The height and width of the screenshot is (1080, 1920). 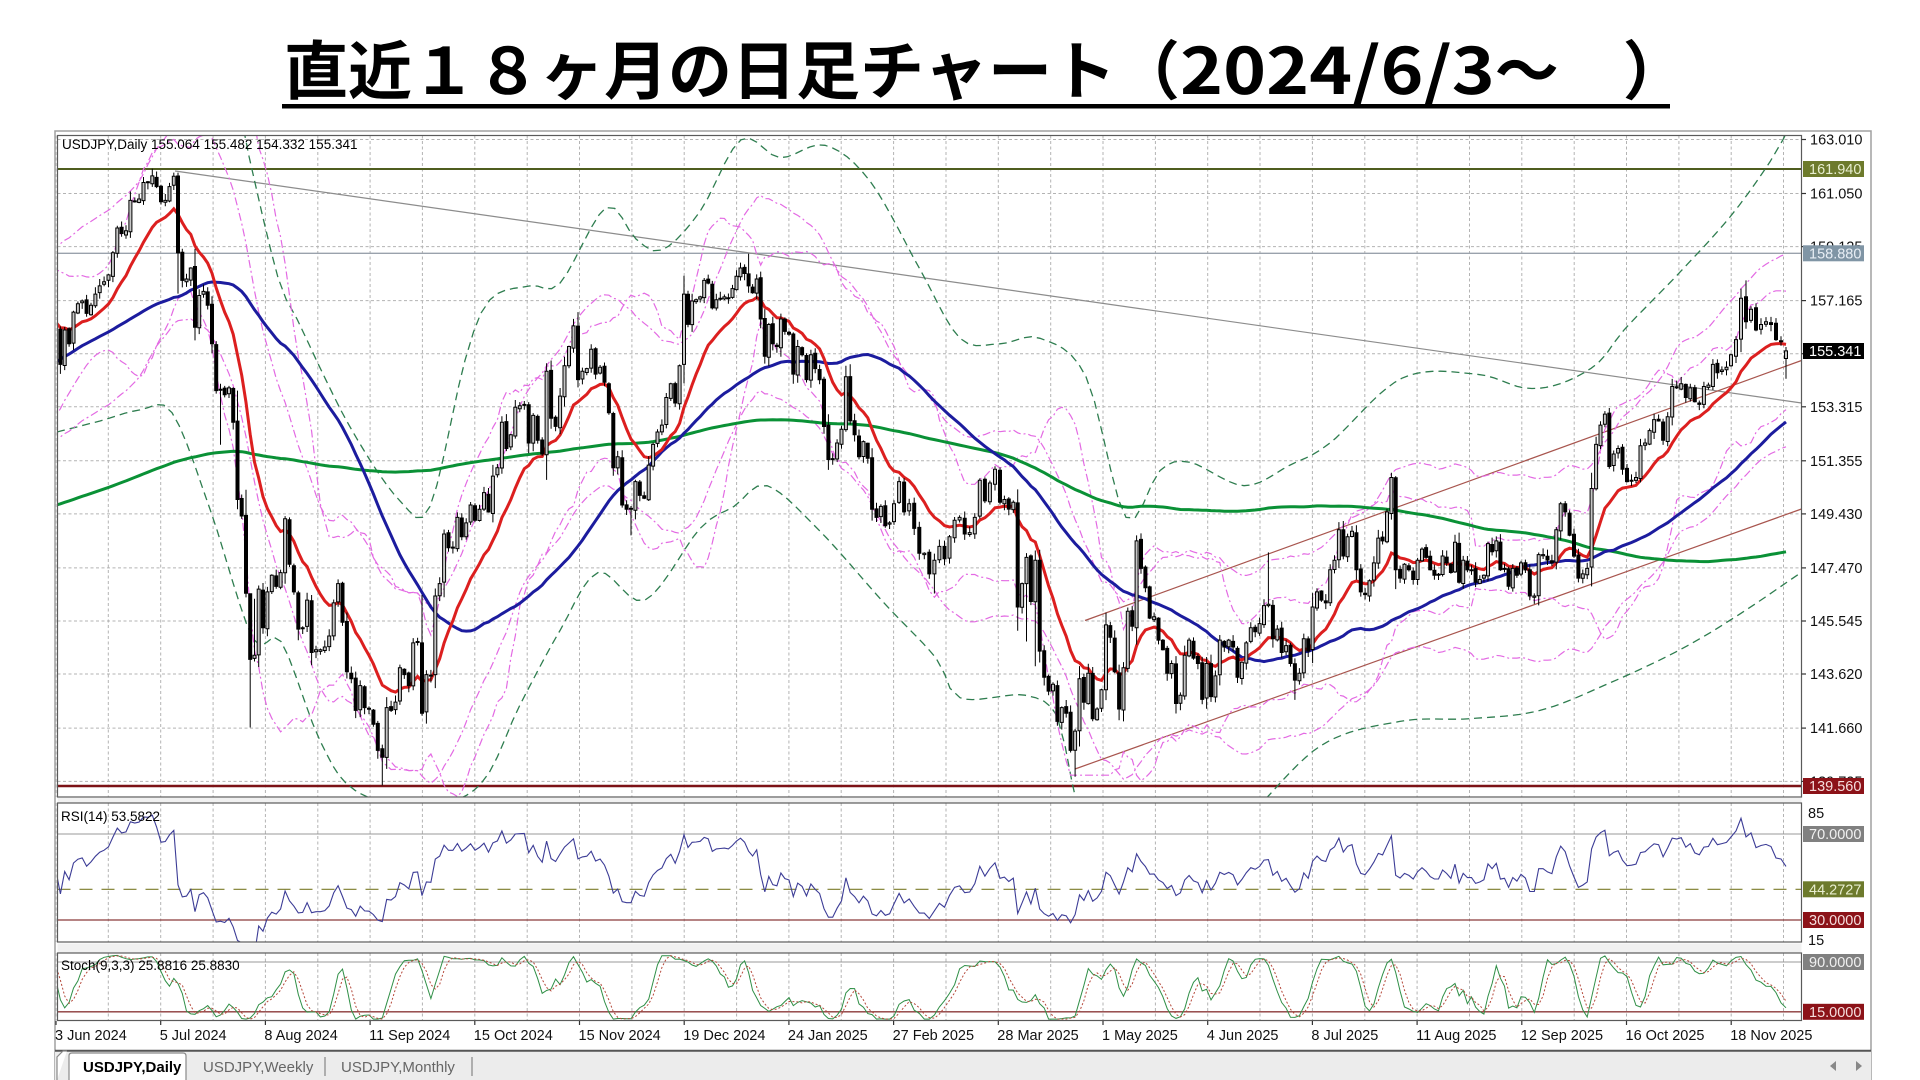 What do you see at coordinates (1835, 1013) in the screenshot?
I see `svg-text: 15.0000` at bounding box center [1835, 1013].